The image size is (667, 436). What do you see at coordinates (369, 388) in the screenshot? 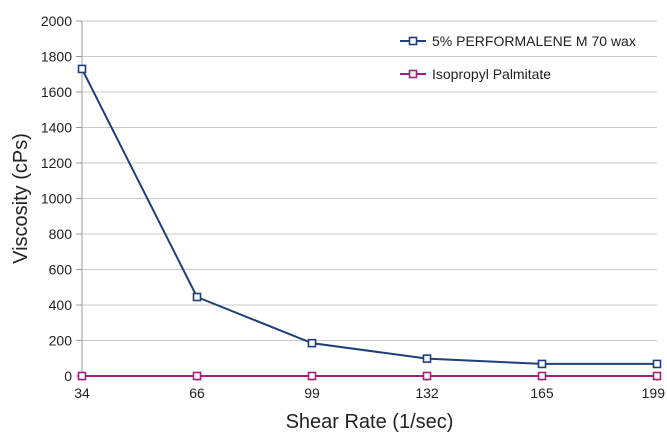
I see `x-tick-labels: 34 66 99 132 165 199` at bounding box center [369, 388].